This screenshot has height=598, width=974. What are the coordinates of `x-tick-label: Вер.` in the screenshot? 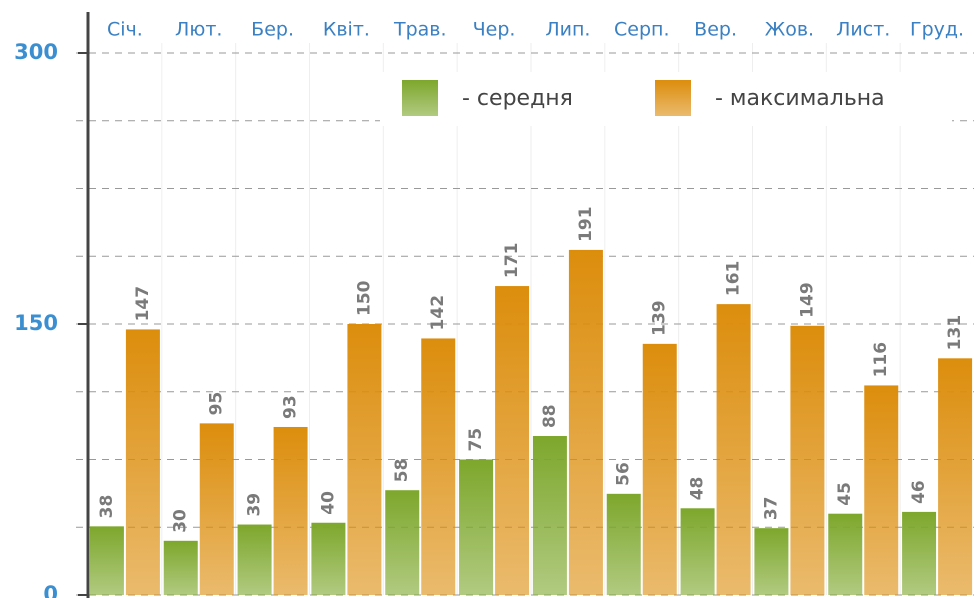 It's located at (715, 30).